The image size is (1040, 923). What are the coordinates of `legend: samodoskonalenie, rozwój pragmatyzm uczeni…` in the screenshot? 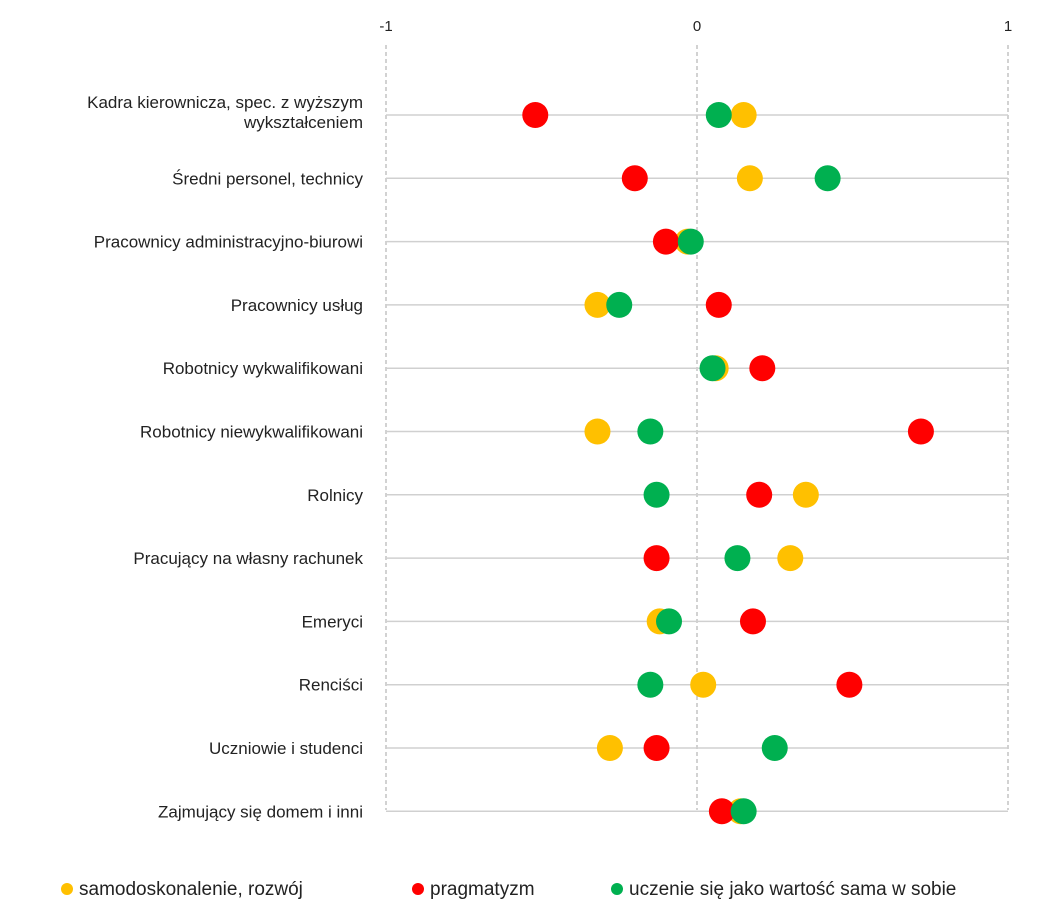 It's located at (508, 889).